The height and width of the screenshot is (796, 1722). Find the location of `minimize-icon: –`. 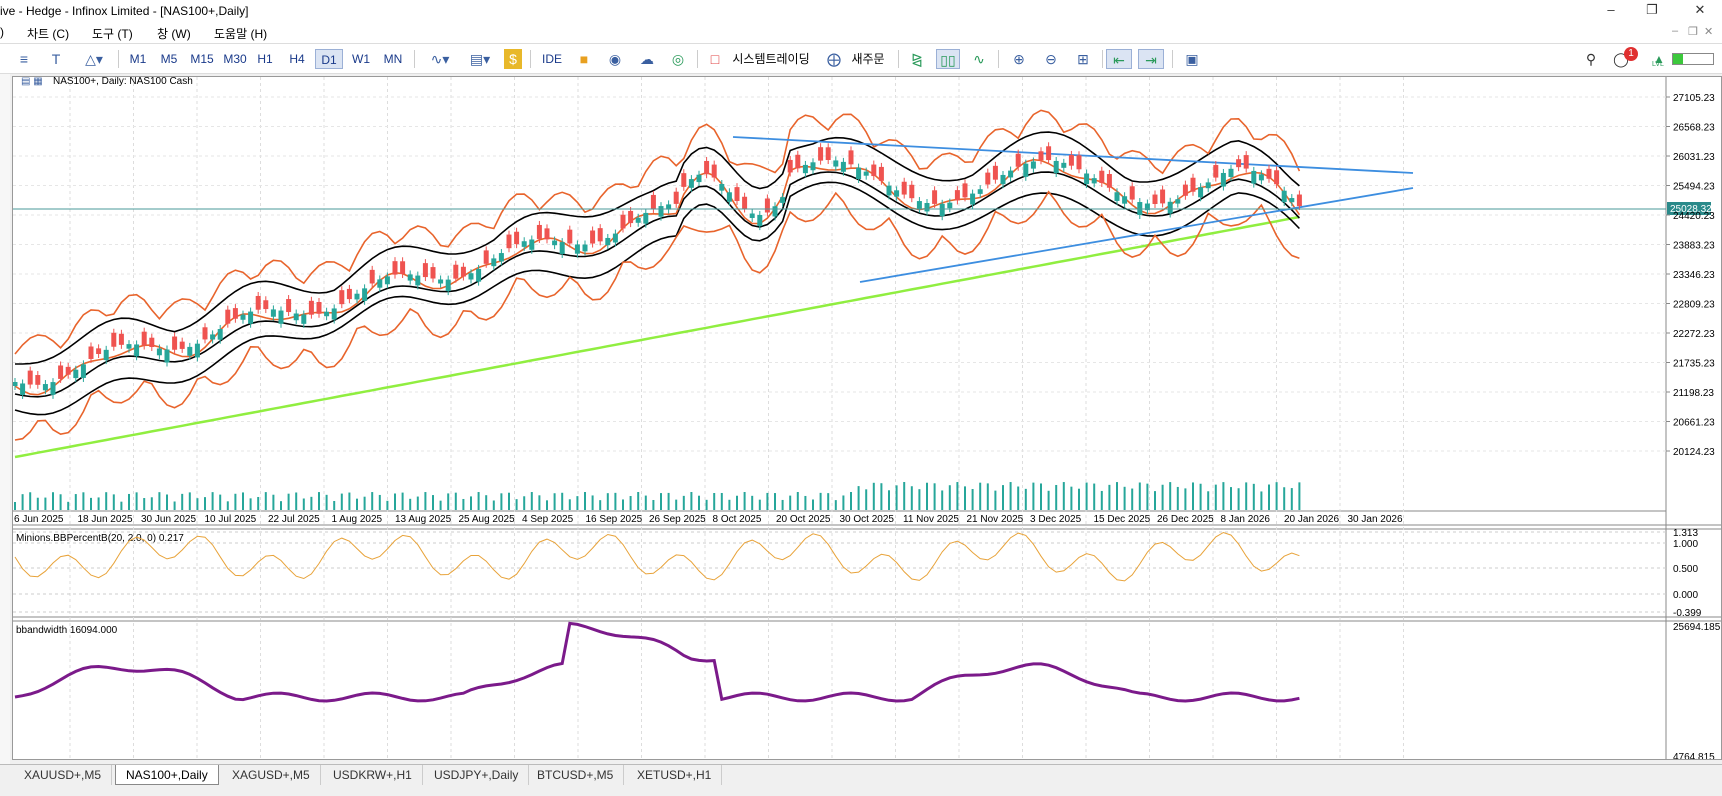

minimize-icon: – is located at coordinates (1611, 9).